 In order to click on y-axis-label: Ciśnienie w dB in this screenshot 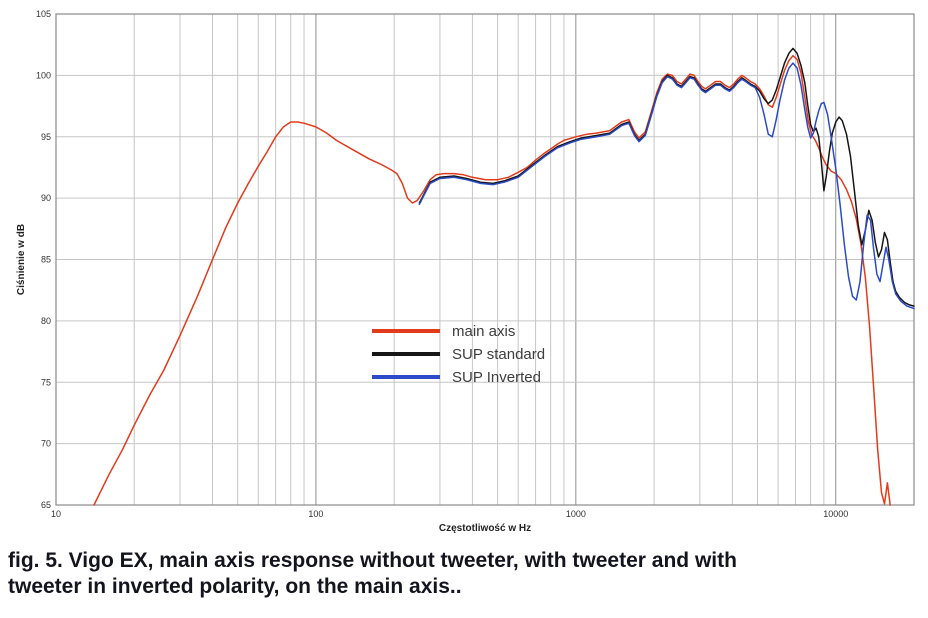, I will do `click(21, 259)`.